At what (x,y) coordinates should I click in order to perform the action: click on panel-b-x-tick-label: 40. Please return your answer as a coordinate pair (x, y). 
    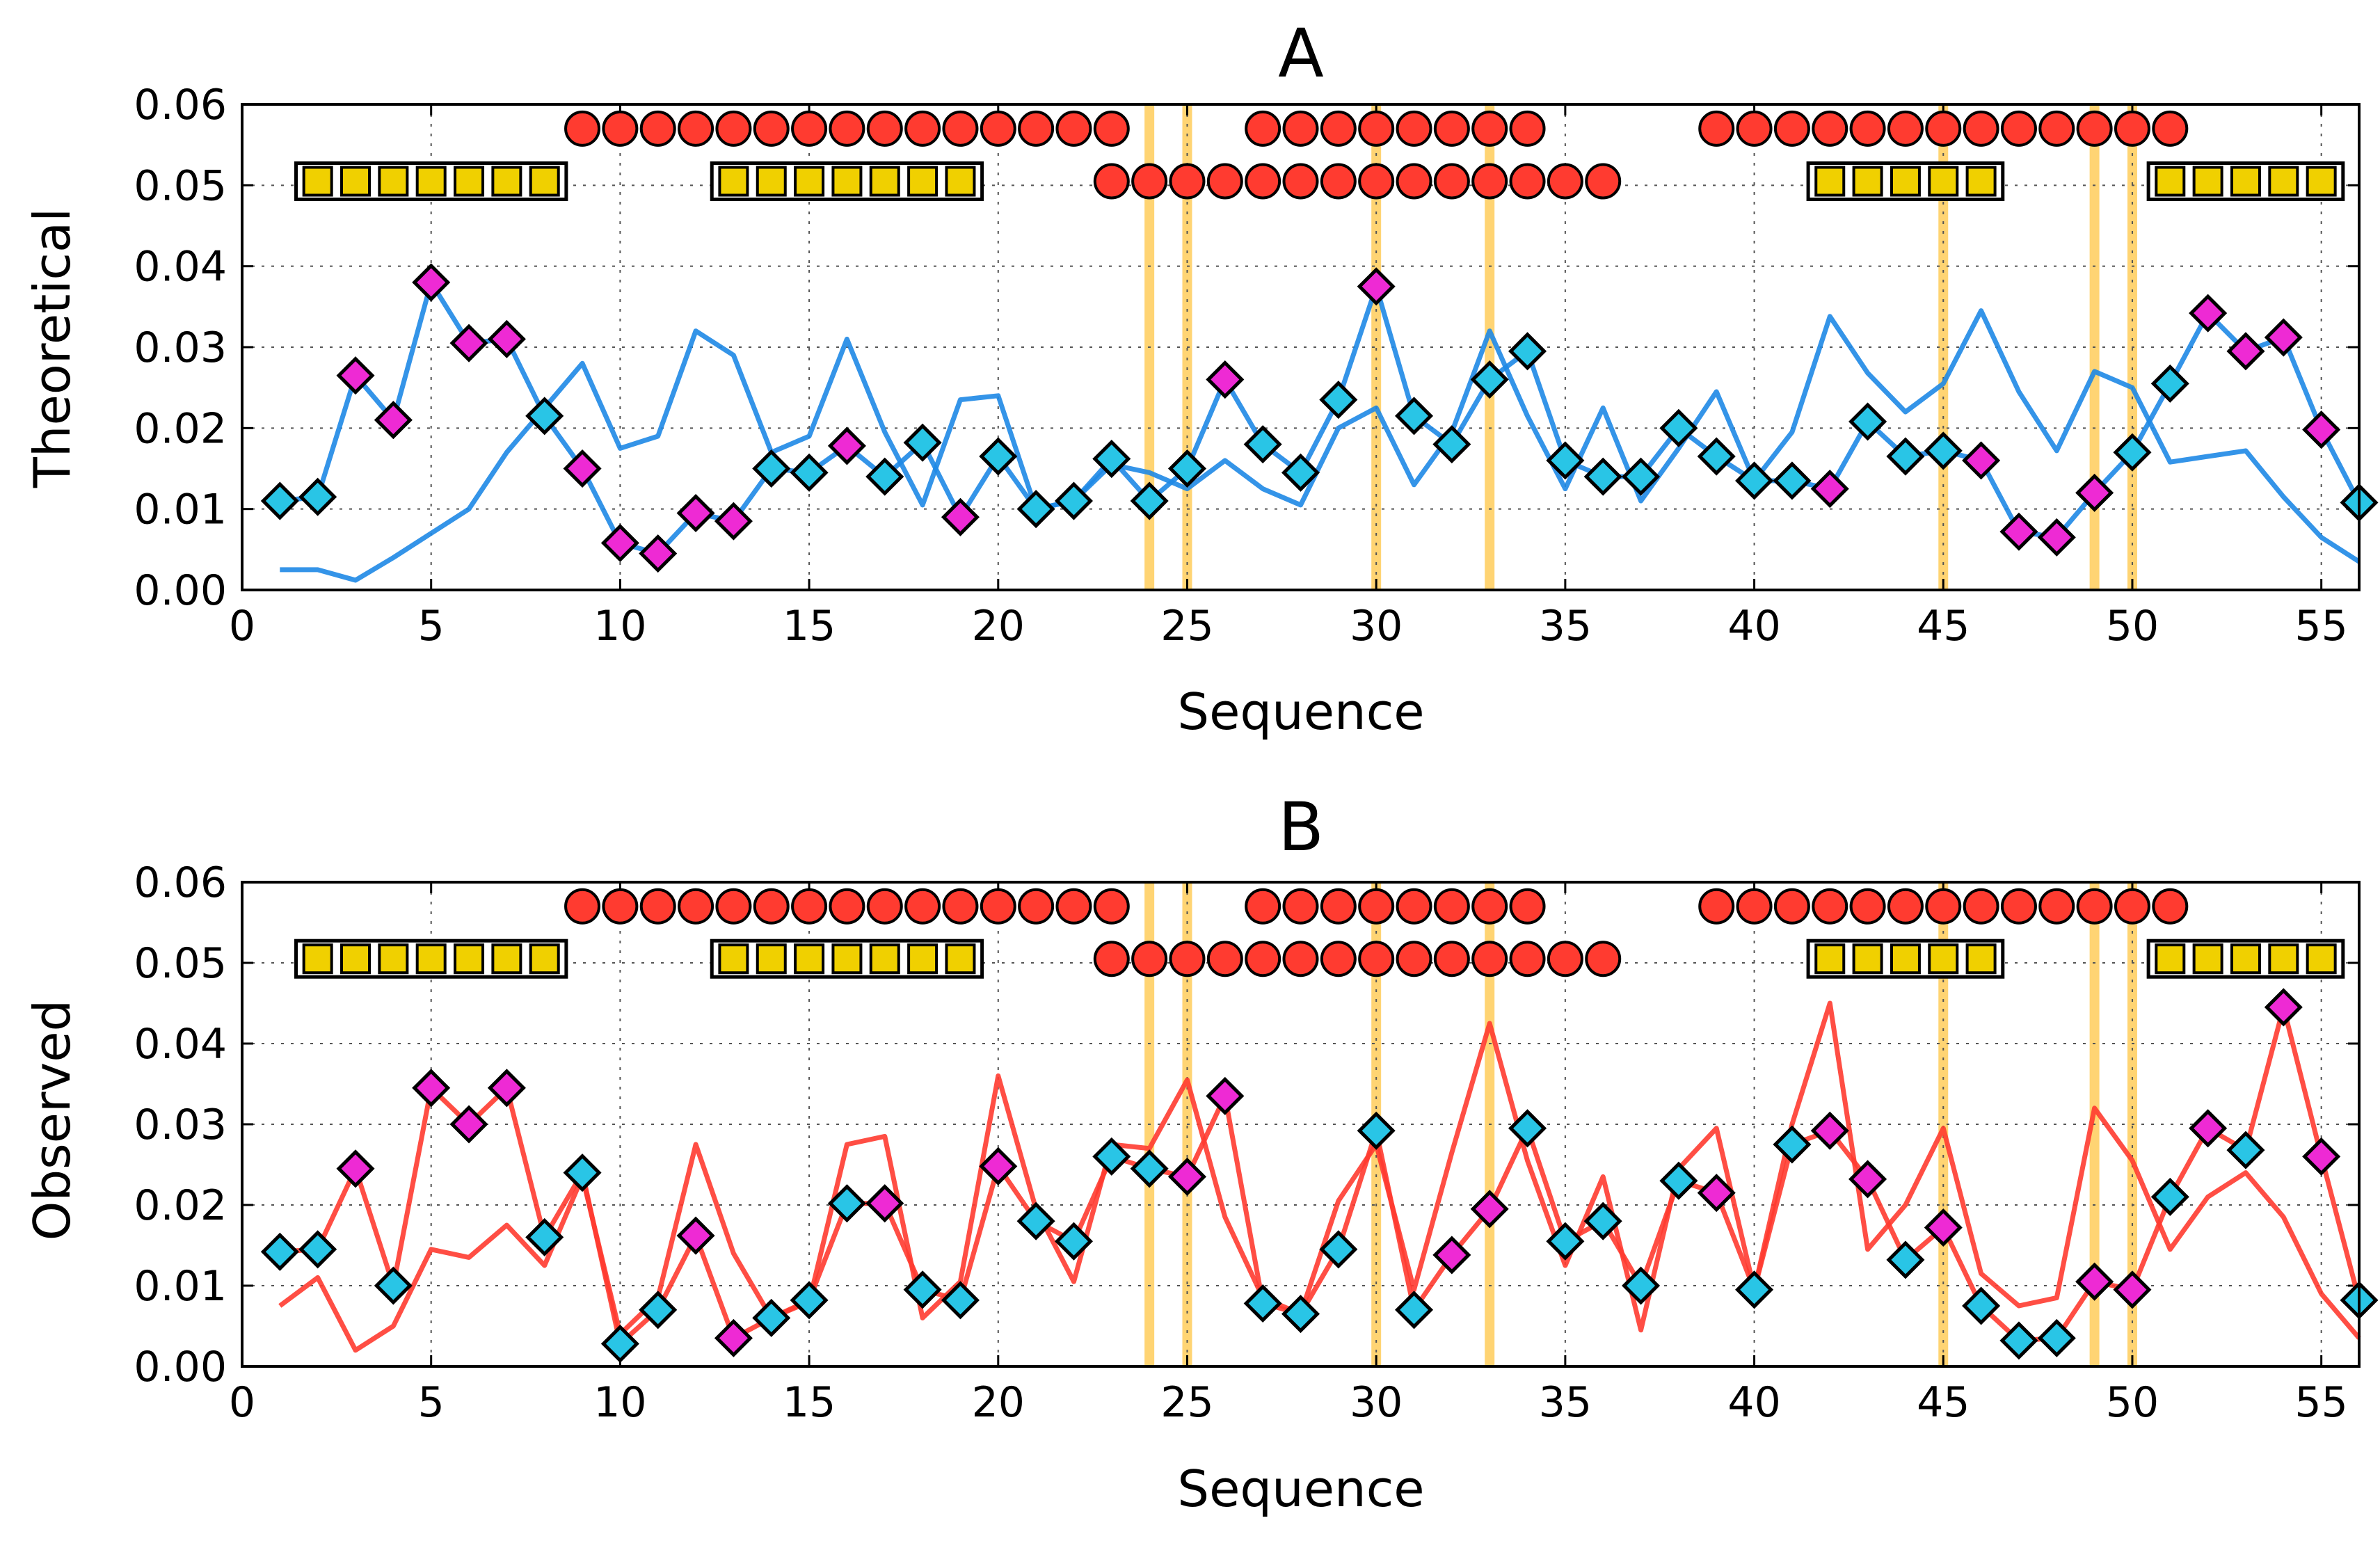
    Looking at the image, I should click on (1753, 1402).